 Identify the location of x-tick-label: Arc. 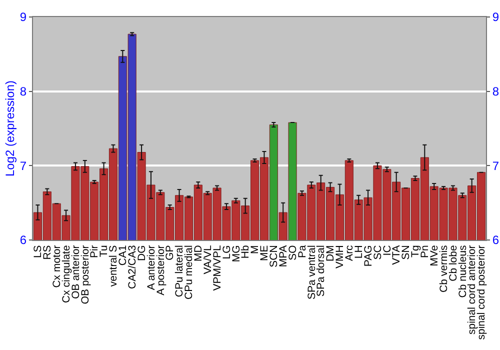
(350, 253).